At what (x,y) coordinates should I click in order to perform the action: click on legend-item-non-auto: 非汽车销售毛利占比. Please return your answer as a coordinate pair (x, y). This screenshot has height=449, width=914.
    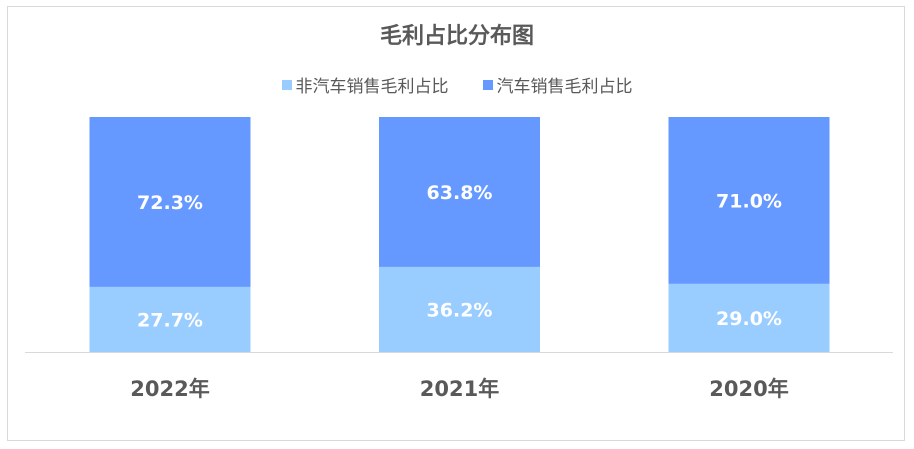
    Looking at the image, I should click on (365, 84).